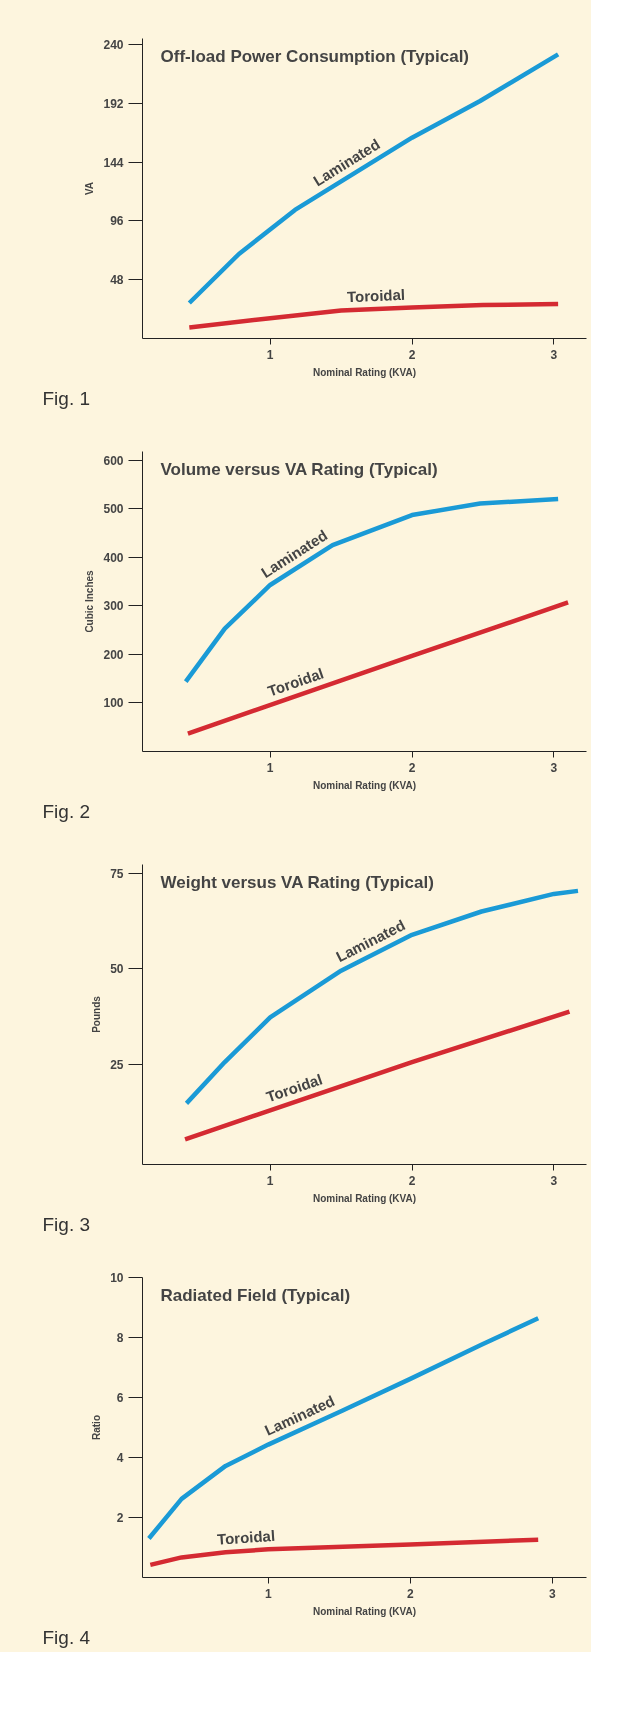 The width and height of the screenshot is (634, 1719). Describe the element at coordinates (66, 1224) in the screenshot. I see `caption: Fig. 3` at that location.